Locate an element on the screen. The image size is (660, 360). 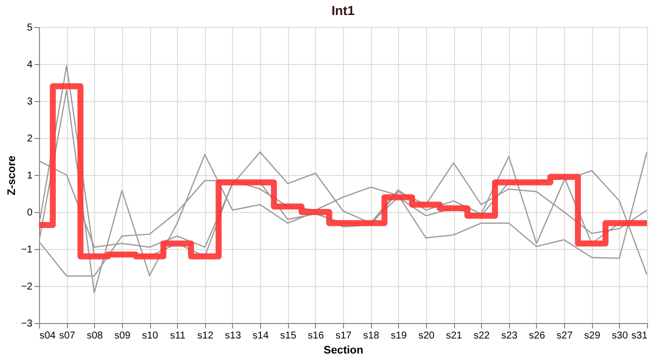
x-tick-label: s27 is located at coordinates (565, 336).